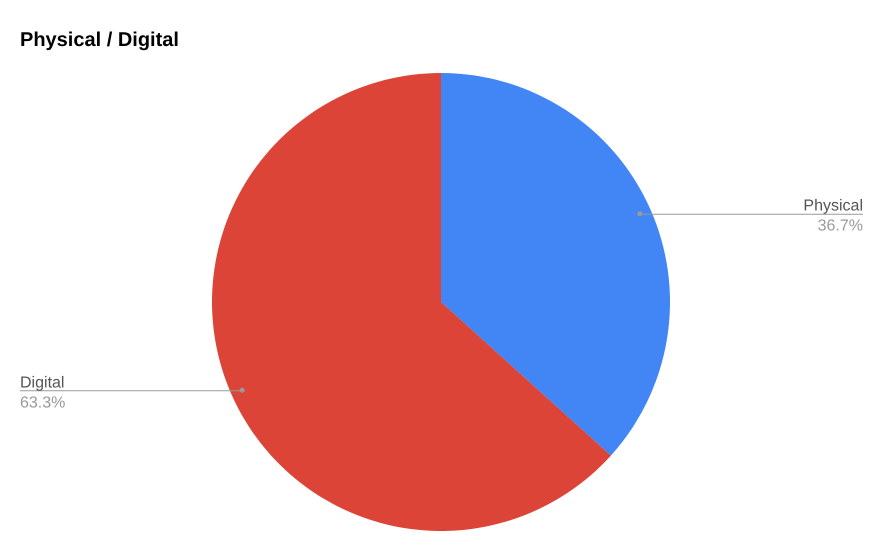  I want to click on data-label: 36.7%, so click(840, 226).